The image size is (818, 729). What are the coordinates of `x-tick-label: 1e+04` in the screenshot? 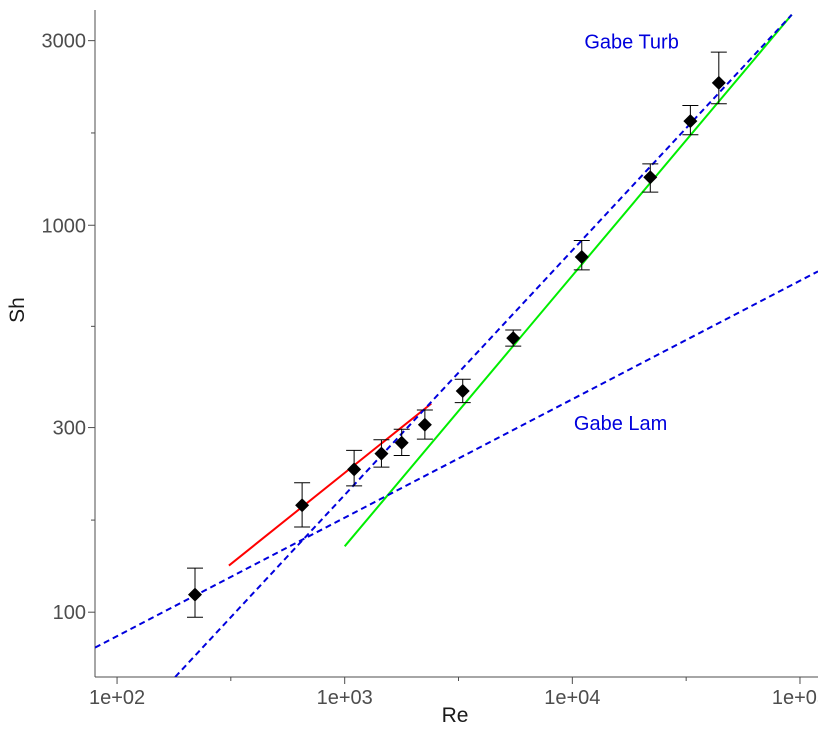 It's located at (572, 698).